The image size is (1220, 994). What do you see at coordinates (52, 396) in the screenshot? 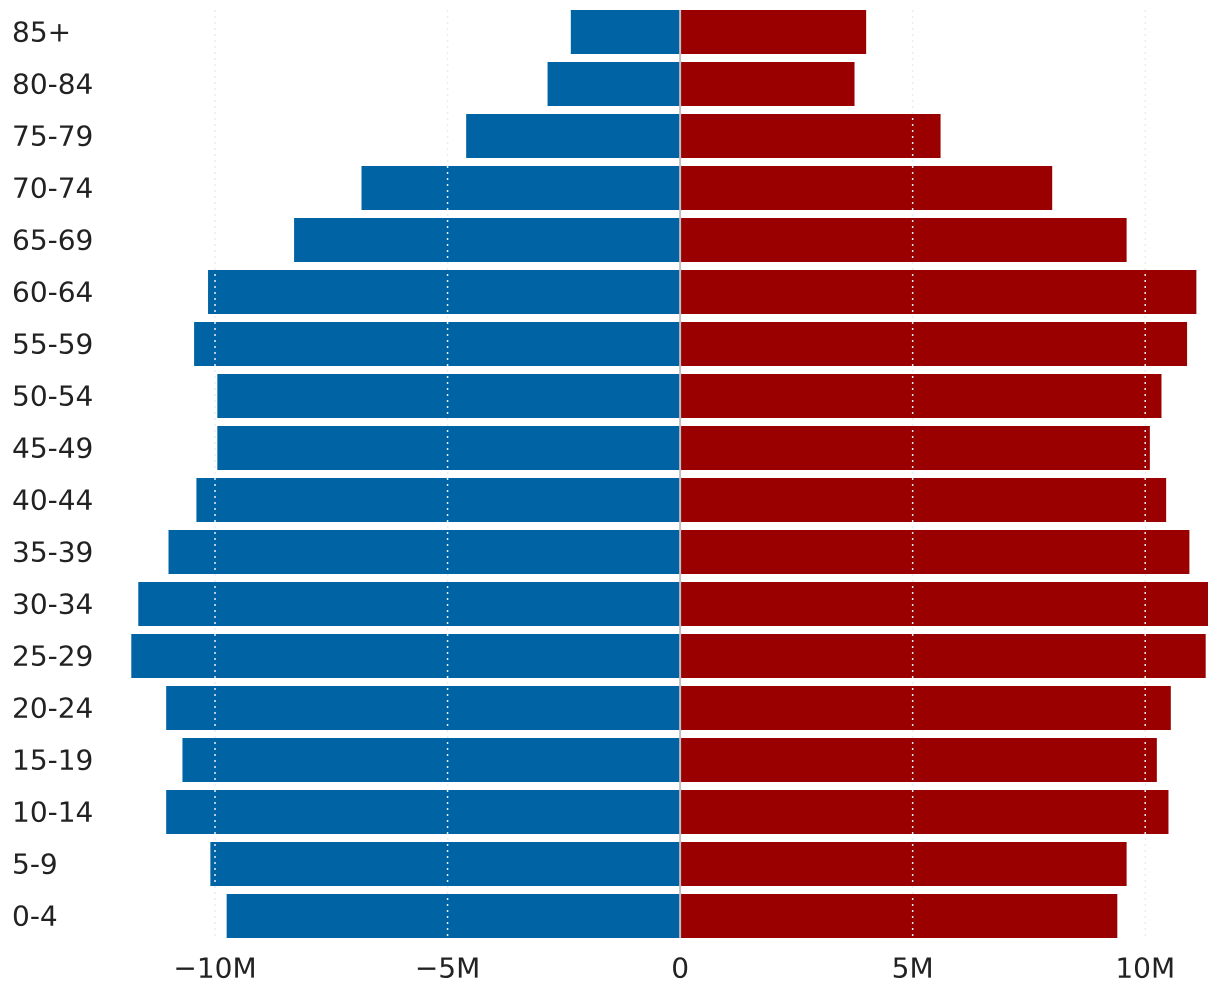
I see `category-label: 50-54` at bounding box center [52, 396].